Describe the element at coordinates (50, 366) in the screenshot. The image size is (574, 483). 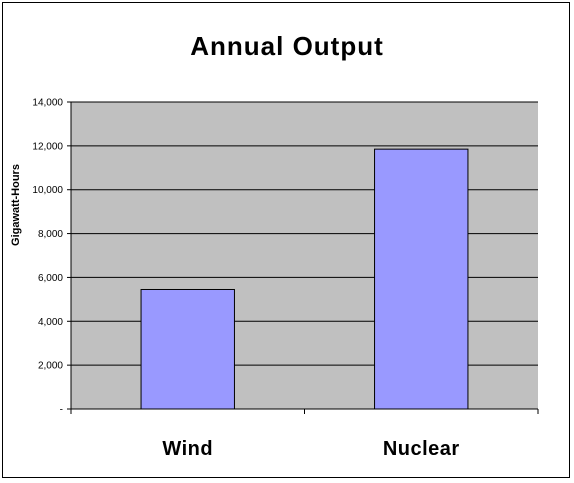
I see `y-tick-label: 2,000` at that location.